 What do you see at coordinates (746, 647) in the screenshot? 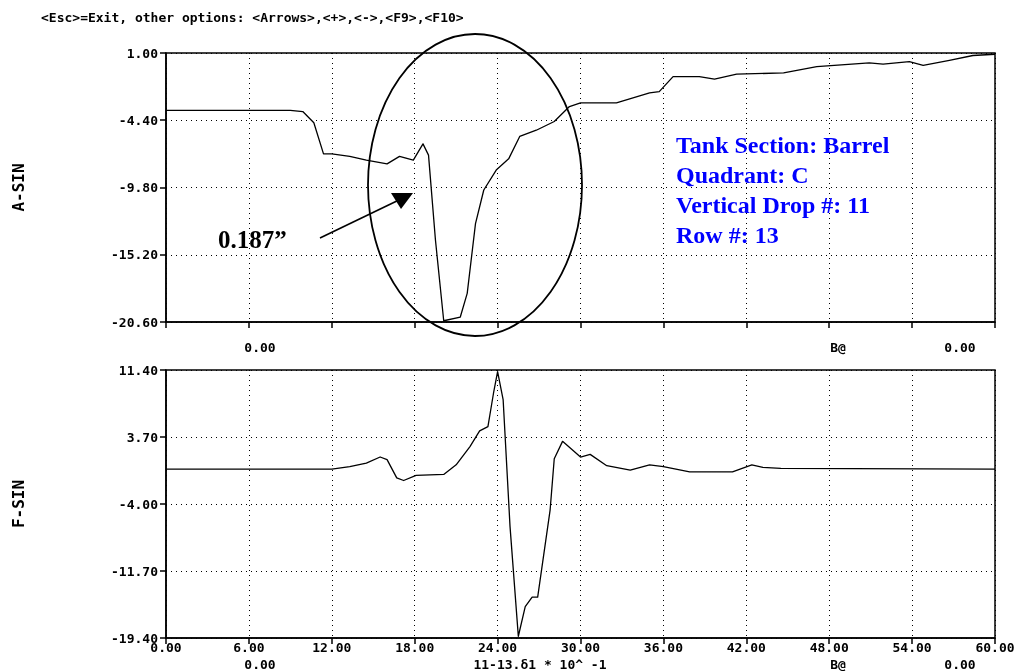
I see `x-tick-label: 42.00` at bounding box center [746, 647].